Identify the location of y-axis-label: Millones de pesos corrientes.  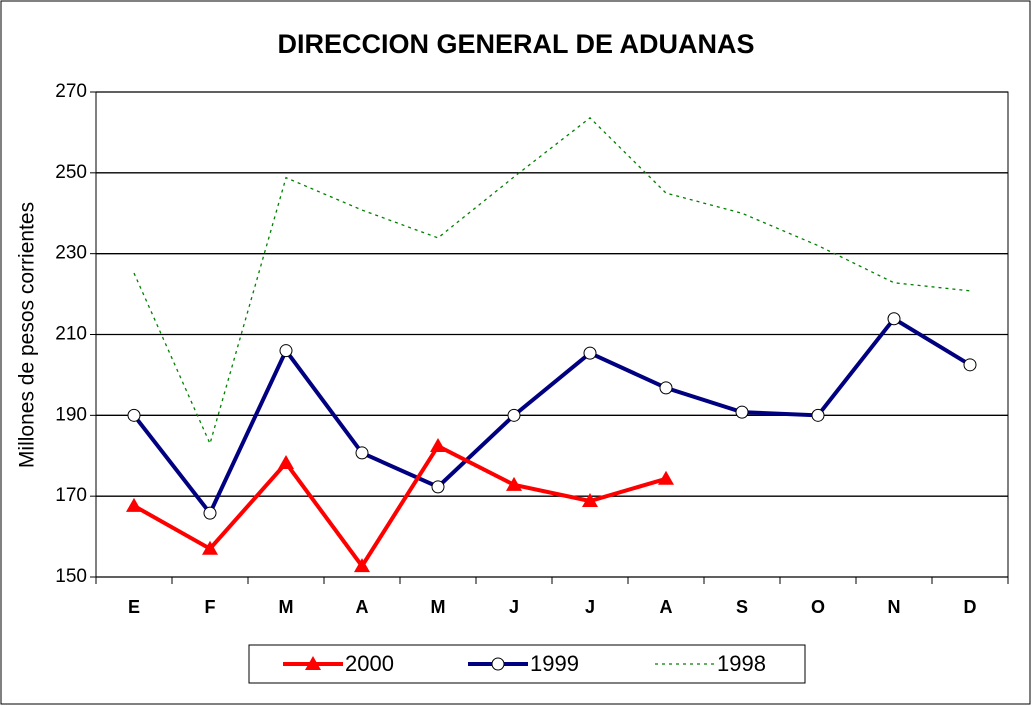
(27, 335).